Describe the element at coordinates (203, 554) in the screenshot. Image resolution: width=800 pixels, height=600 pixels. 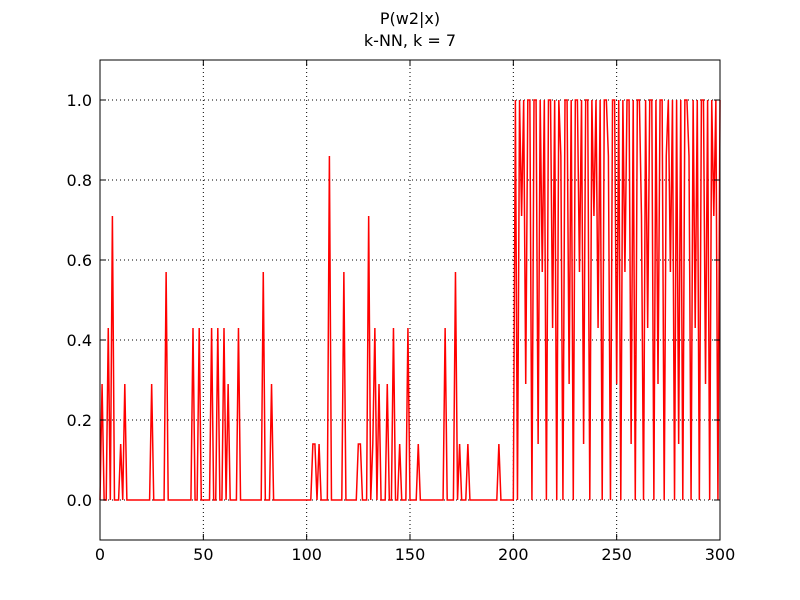
I see `x-tick-label: 50` at that location.